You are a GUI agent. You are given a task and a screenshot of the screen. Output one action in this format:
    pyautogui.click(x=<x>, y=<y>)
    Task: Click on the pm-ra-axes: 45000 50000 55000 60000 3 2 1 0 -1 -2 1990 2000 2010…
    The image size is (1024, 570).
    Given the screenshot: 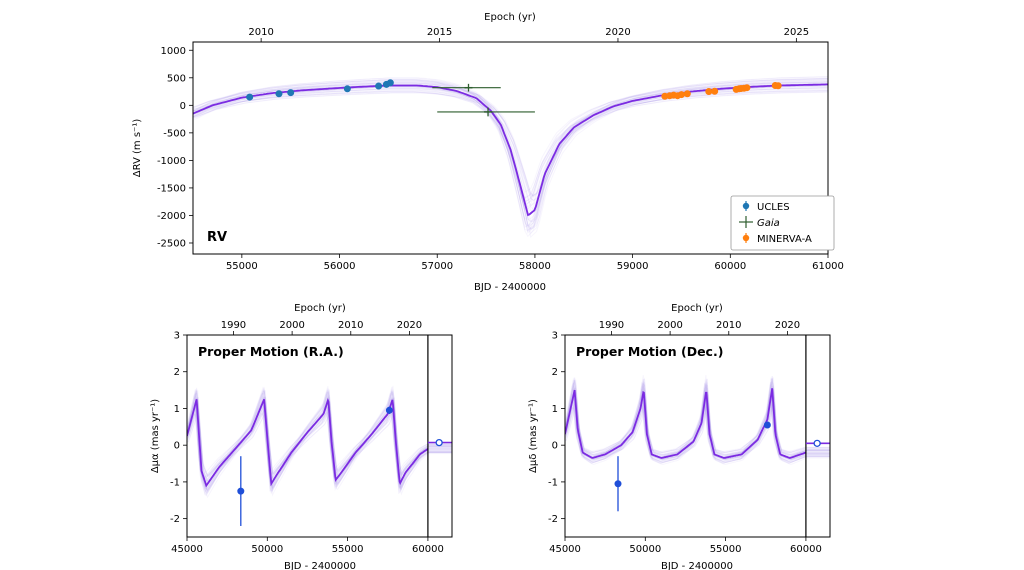 What is the action you would take?
    pyautogui.click(x=307, y=437)
    